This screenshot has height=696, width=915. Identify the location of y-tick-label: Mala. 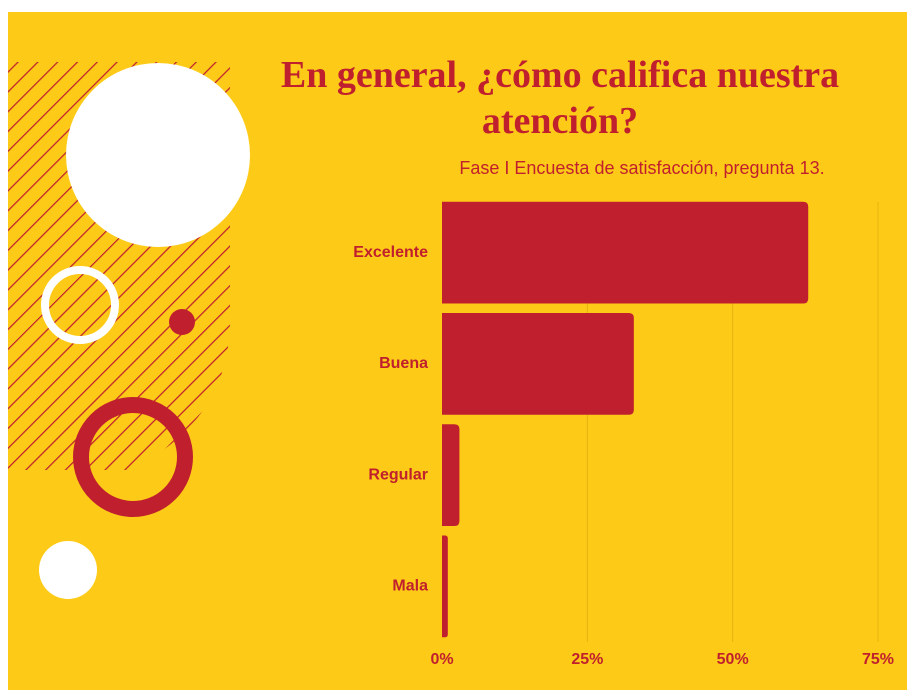
(410, 586).